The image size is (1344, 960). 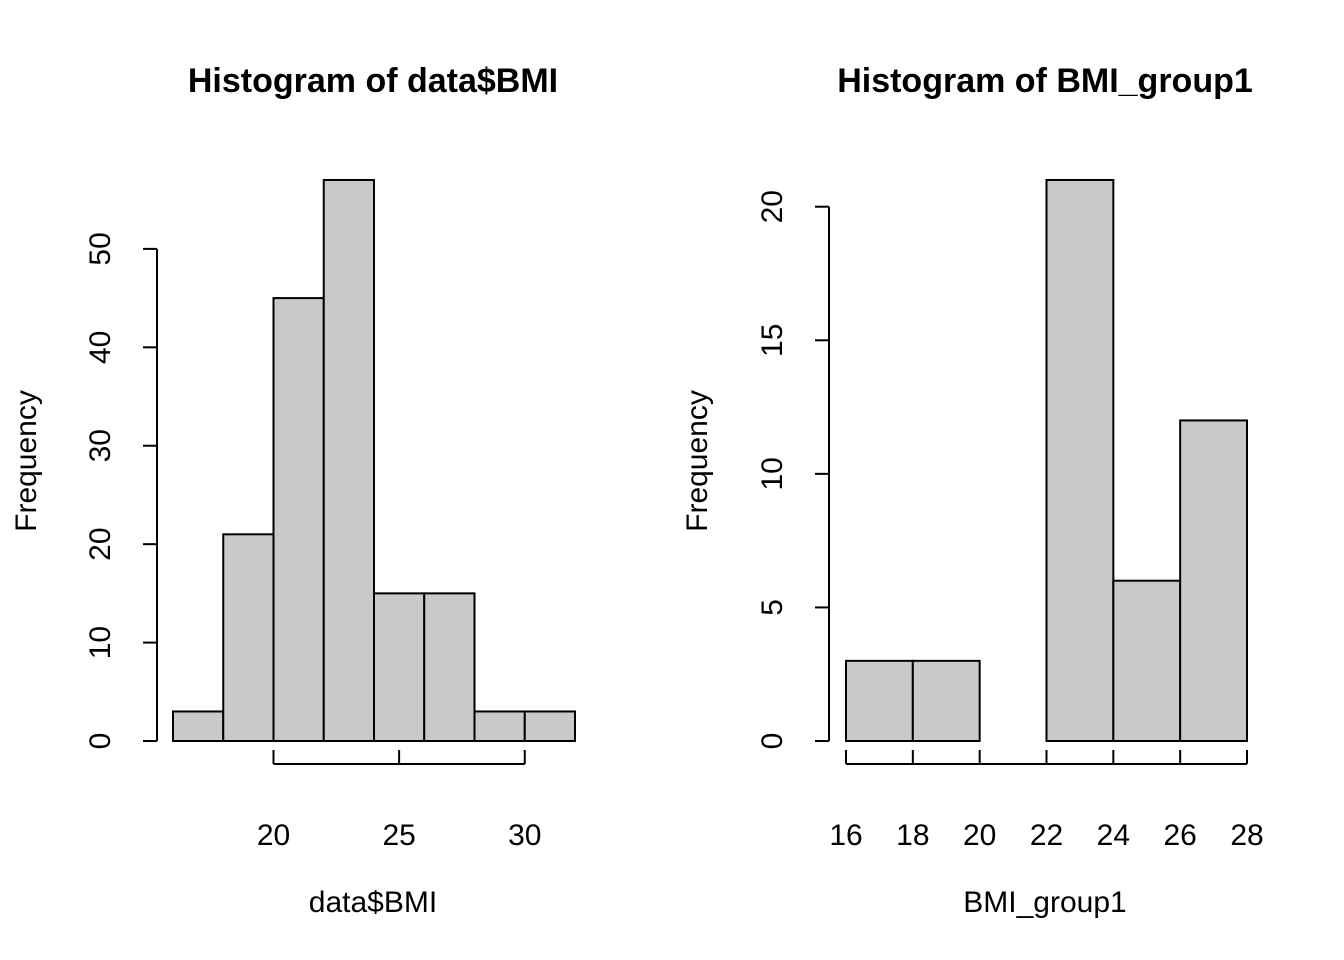 What do you see at coordinates (1246, 835) in the screenshot?
I see `x-tick-label: 28` at bounding box center [1246, 835].